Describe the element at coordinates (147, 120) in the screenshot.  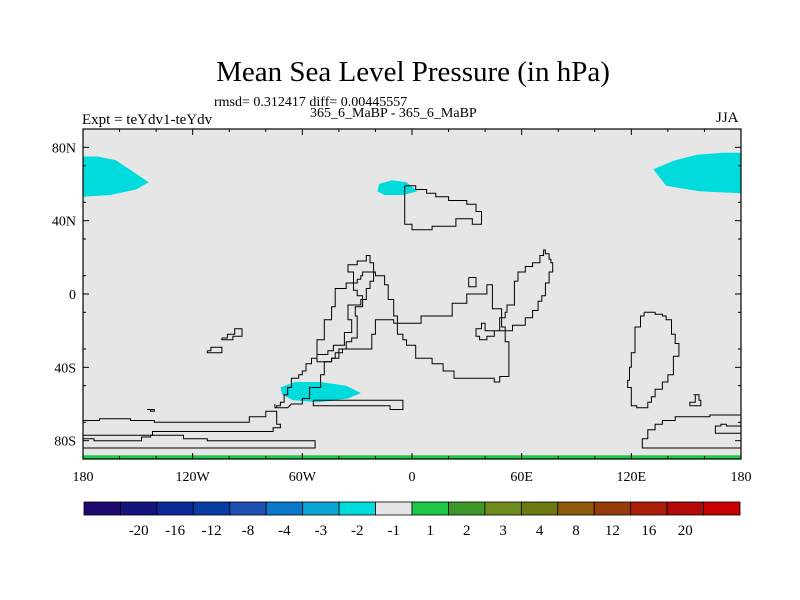
I see `experiment-label: Expt = teYdv1-teYdv` at that location.